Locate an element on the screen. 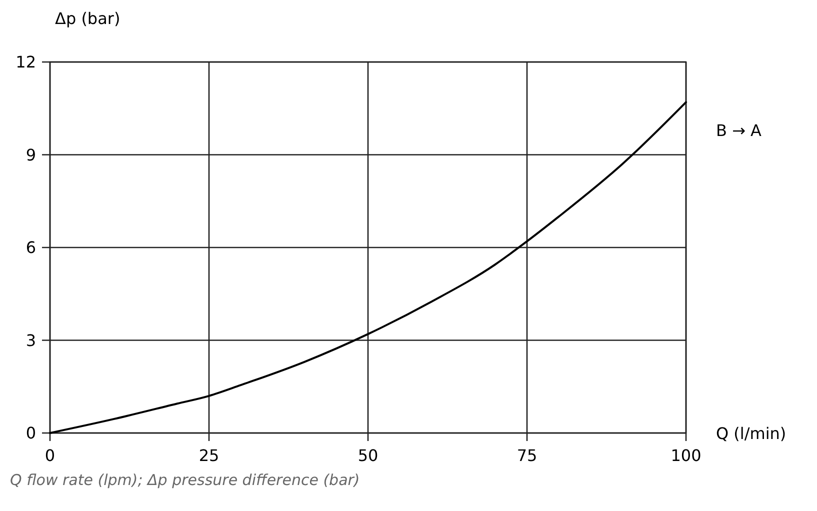  y-tick-label: 6 is located at coordinates (31, 248).